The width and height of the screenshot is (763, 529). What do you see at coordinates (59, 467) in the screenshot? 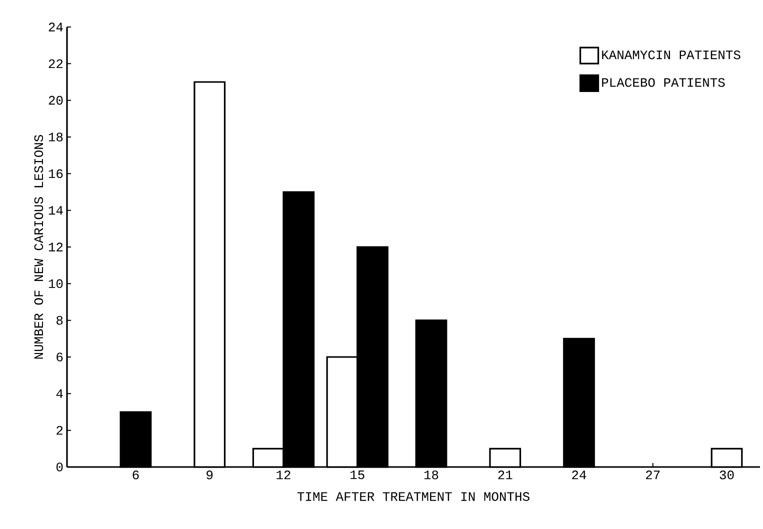
I see `y-tick-label: 0` at bounding box center [59, 467].